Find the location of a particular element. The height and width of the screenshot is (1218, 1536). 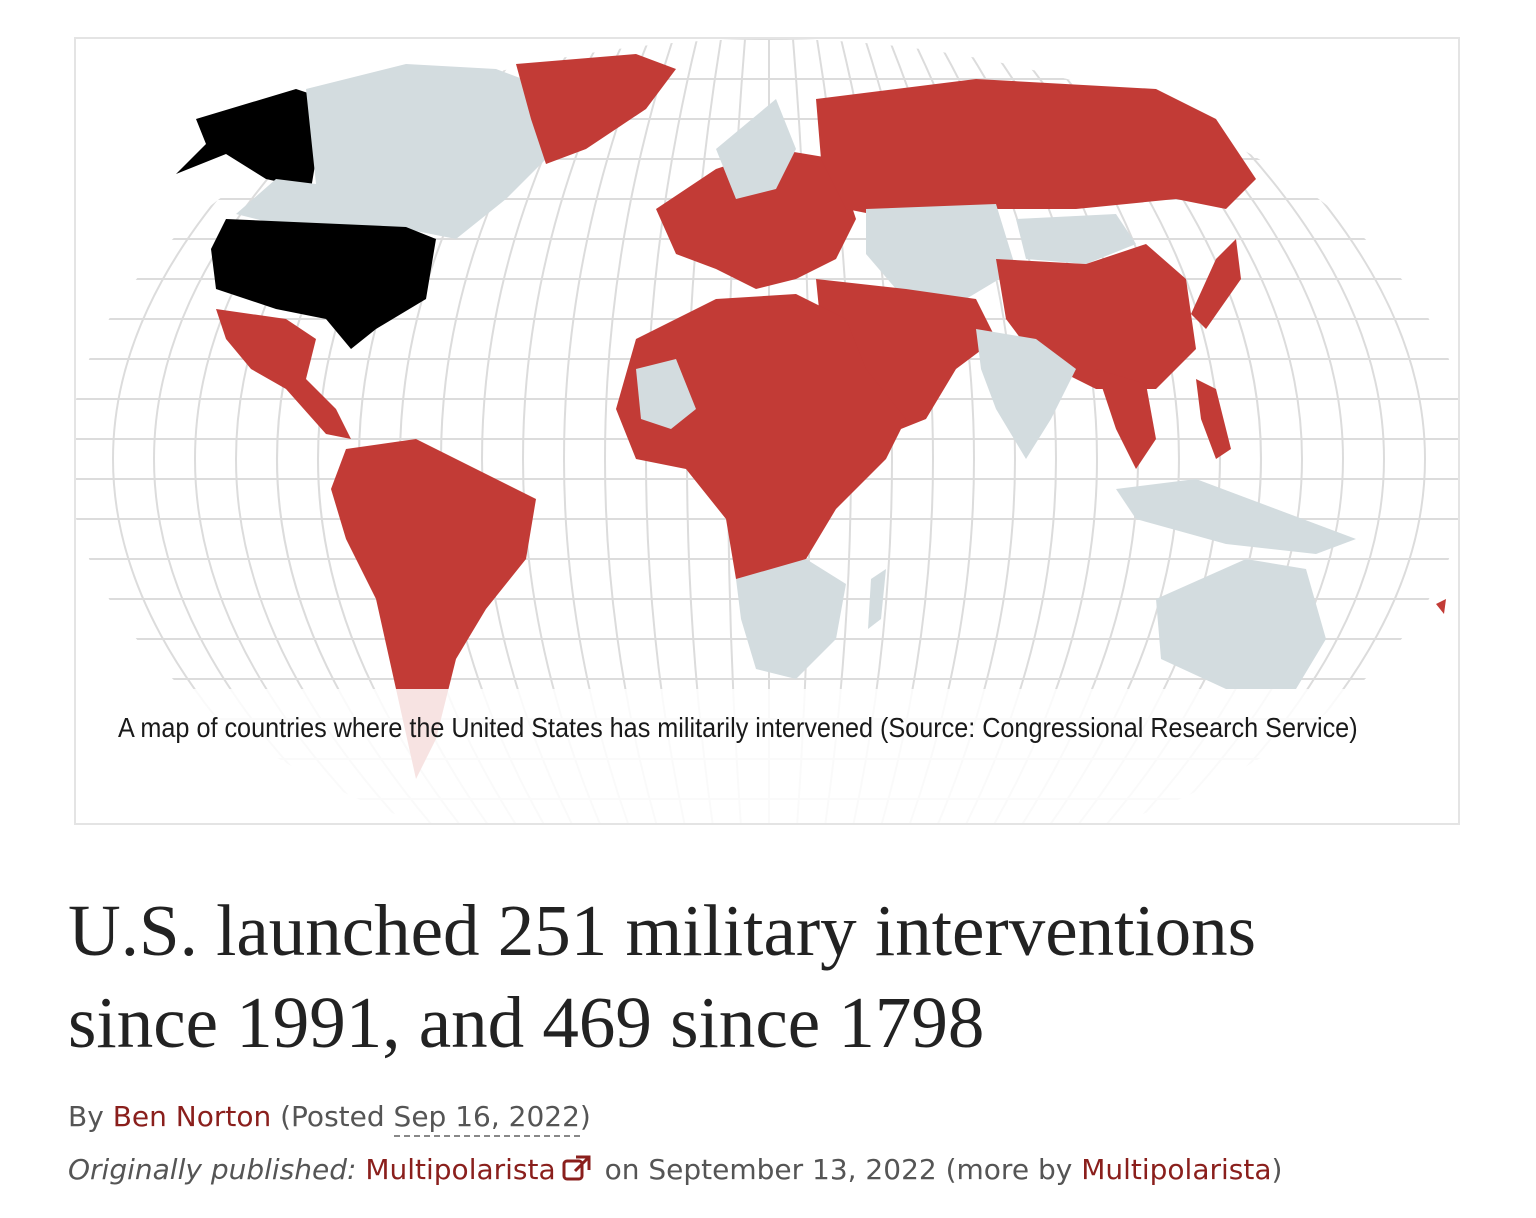

posted-suffix: ) is located at coordinates (585, 1116).